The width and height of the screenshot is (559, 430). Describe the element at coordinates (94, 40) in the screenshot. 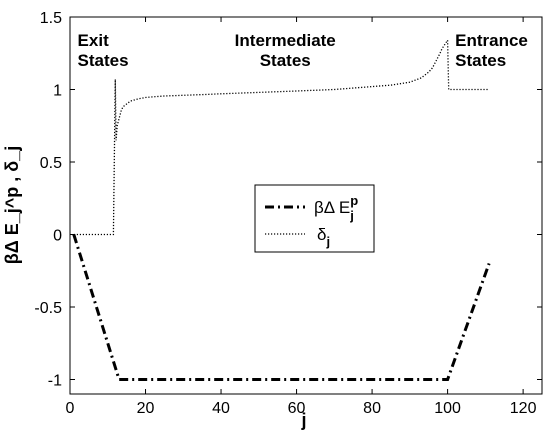

I see `annotation-text: Exit` at that location.